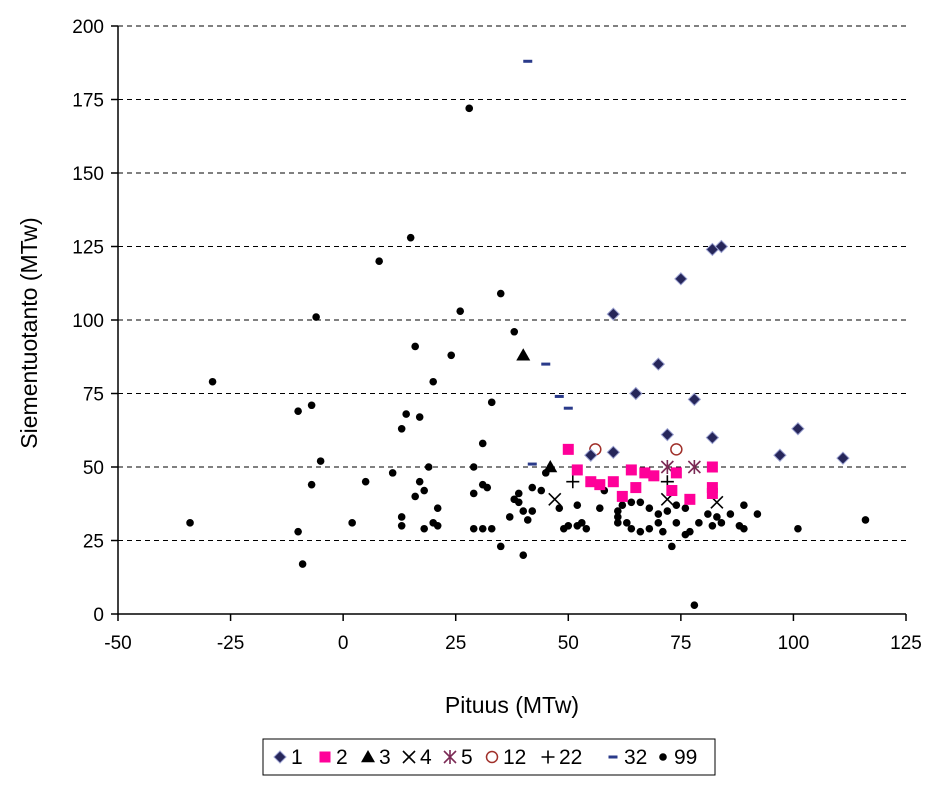 The image size is (929, 793). I want to click on y-tick-label: 75, so click(93, 395).